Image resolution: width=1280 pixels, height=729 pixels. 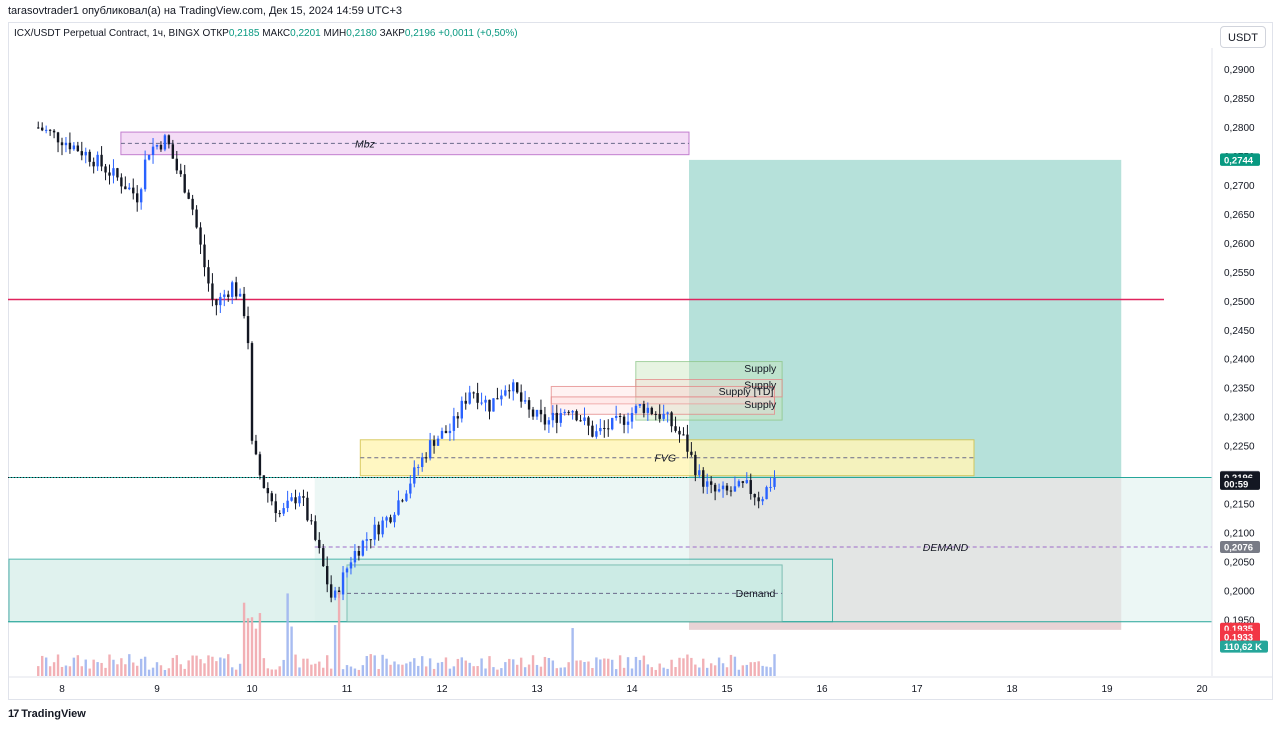 I want to click on fvg-label: FVG, so click(x=665, y=459).